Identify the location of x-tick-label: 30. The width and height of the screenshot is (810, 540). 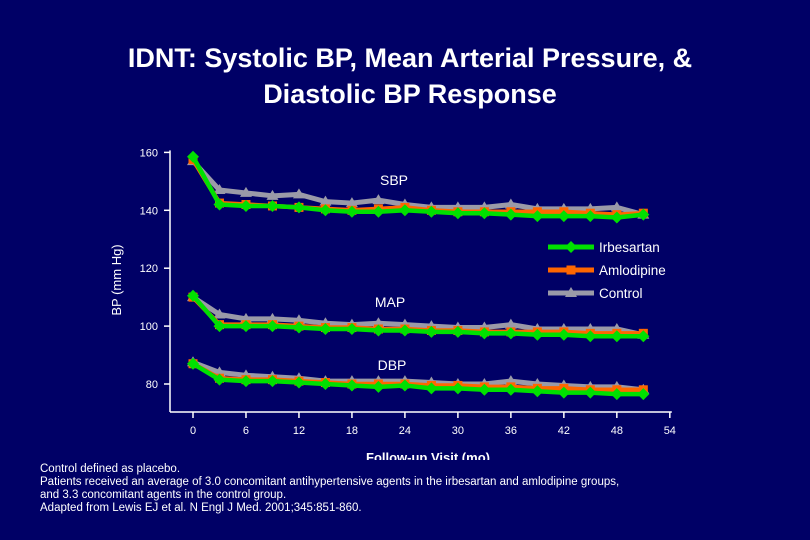
(458, 431).